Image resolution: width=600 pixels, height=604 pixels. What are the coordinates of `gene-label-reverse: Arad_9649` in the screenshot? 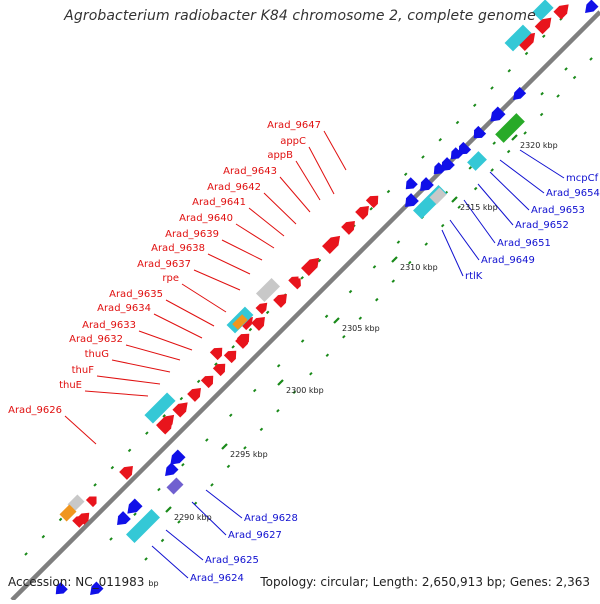 It's located at (508, 260).